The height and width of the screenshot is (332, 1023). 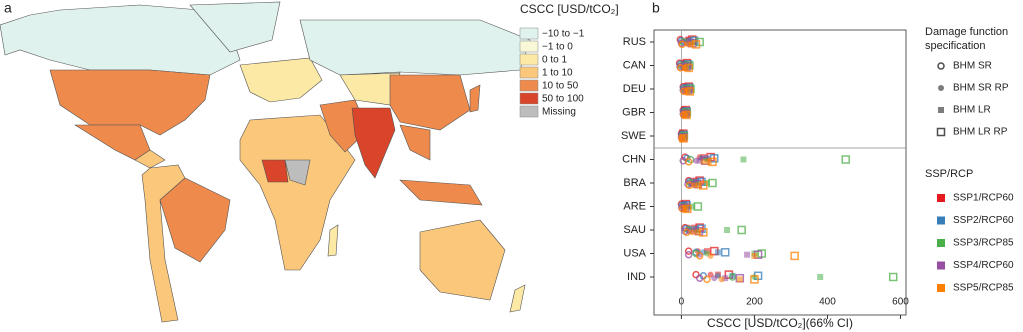 I want to click on legend-label: −10 to −1, so click(x=563, y=34).